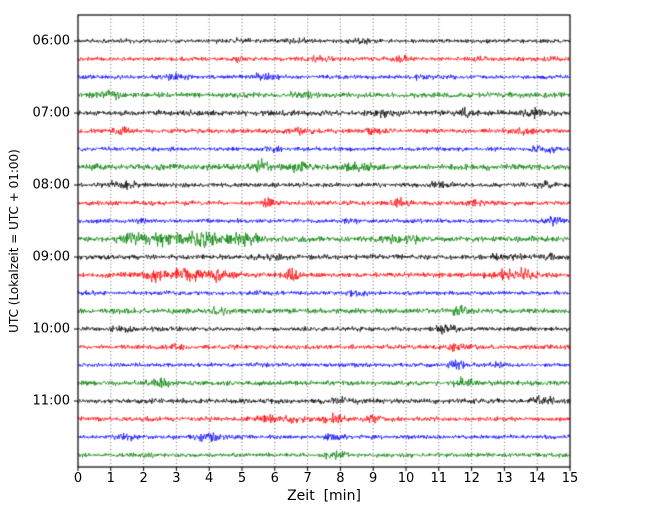 This screenshot has width=650, height=520. Describe the element at coordinates (471, 478) in the screenshot. I see `x-tick-label: 12` at that location.